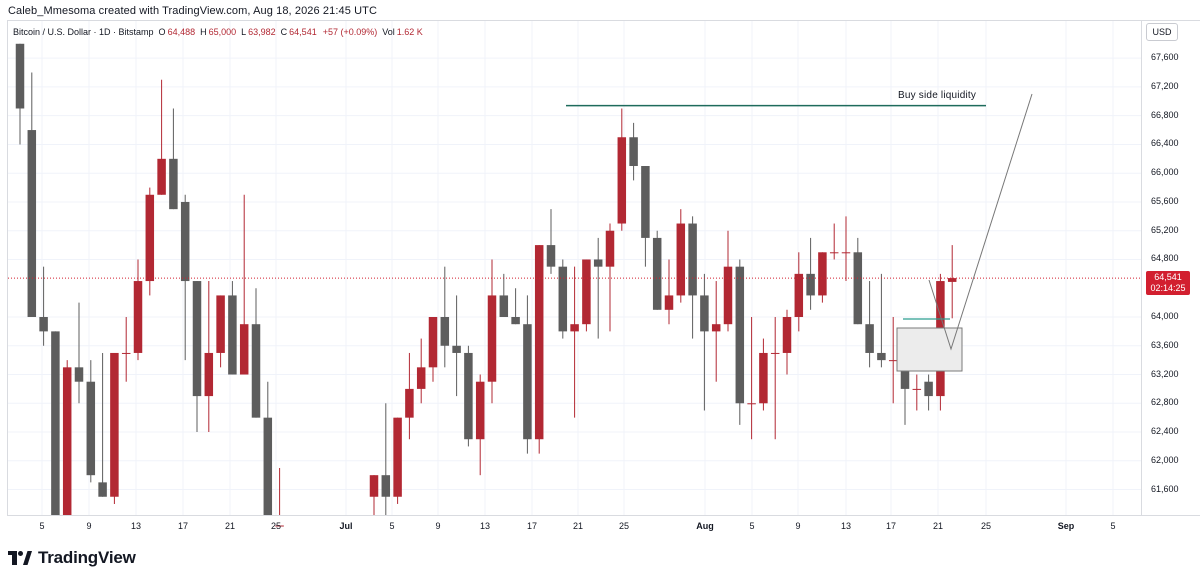 The width and height of the screenshot is (1200, 582). Describe the element at coordinates (624, 526) in the screenshot. I see `time-tick-label: 25` at that location.